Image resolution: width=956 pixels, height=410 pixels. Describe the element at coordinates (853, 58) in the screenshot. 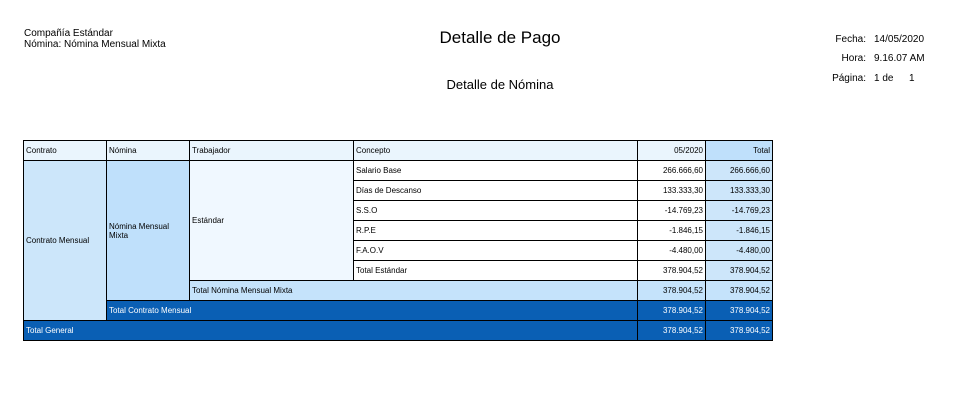

I see `time-label: Hora:` at that location.